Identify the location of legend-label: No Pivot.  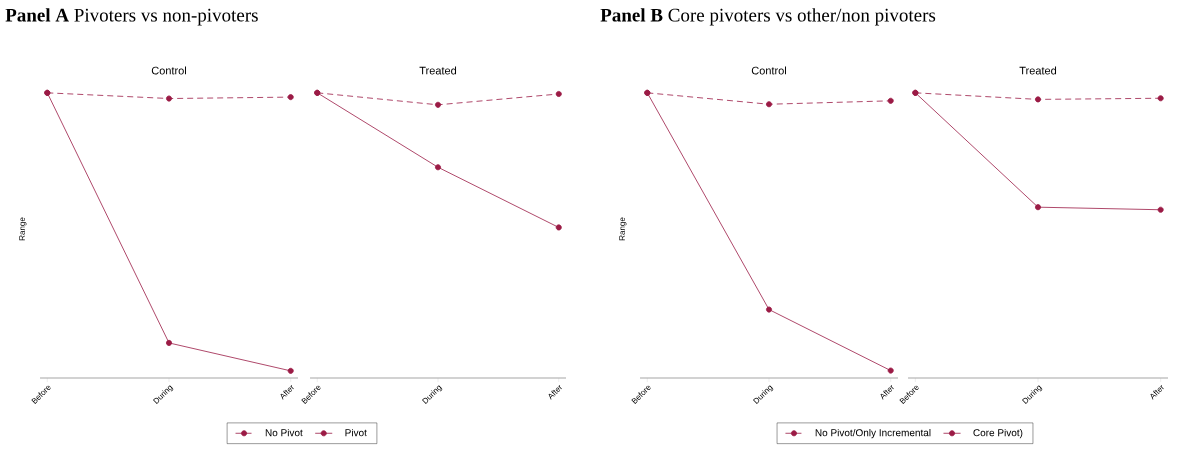
(284, 432).